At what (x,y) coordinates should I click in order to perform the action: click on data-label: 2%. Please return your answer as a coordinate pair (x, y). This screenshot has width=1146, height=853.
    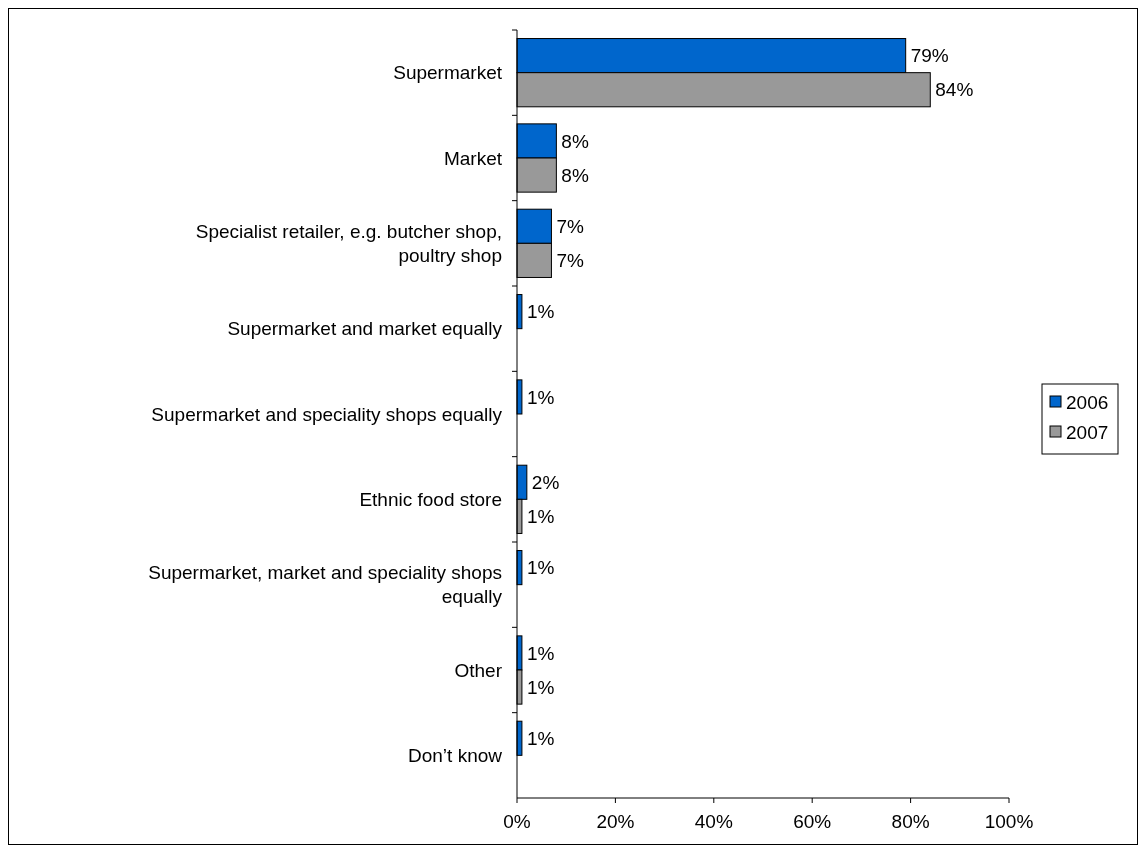
    Looking at the image, I should click on (545, 482).